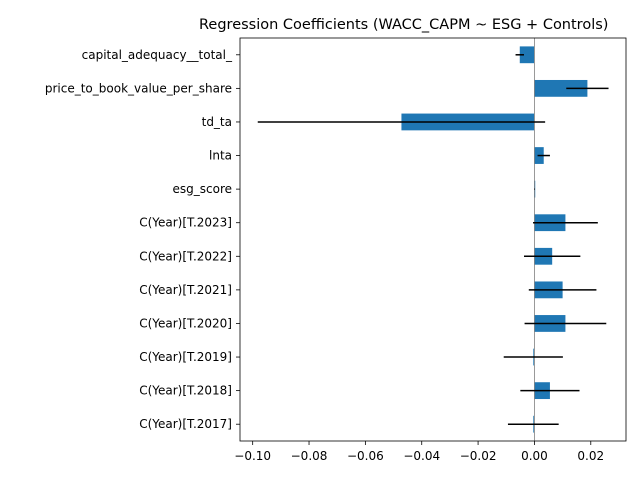 This screenshot has height=480, width=640. What do you see at coordinates (309, 456) in the screenshot?
I see `x-tick-label: −0.08` at bounding box center [309, 456].